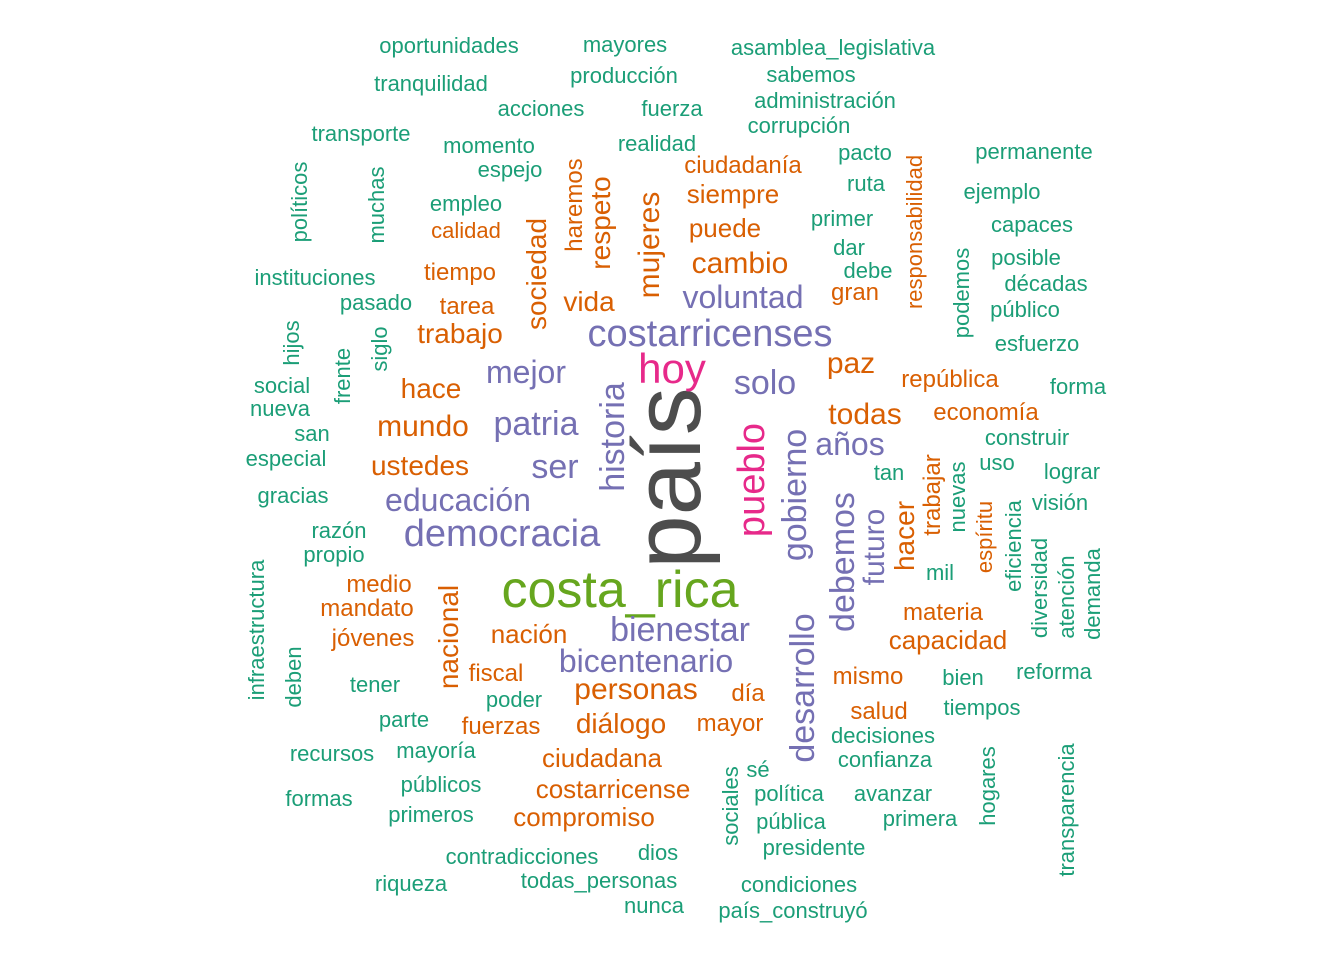  I want to click on word-1: costa_rica, so click(620, 590).